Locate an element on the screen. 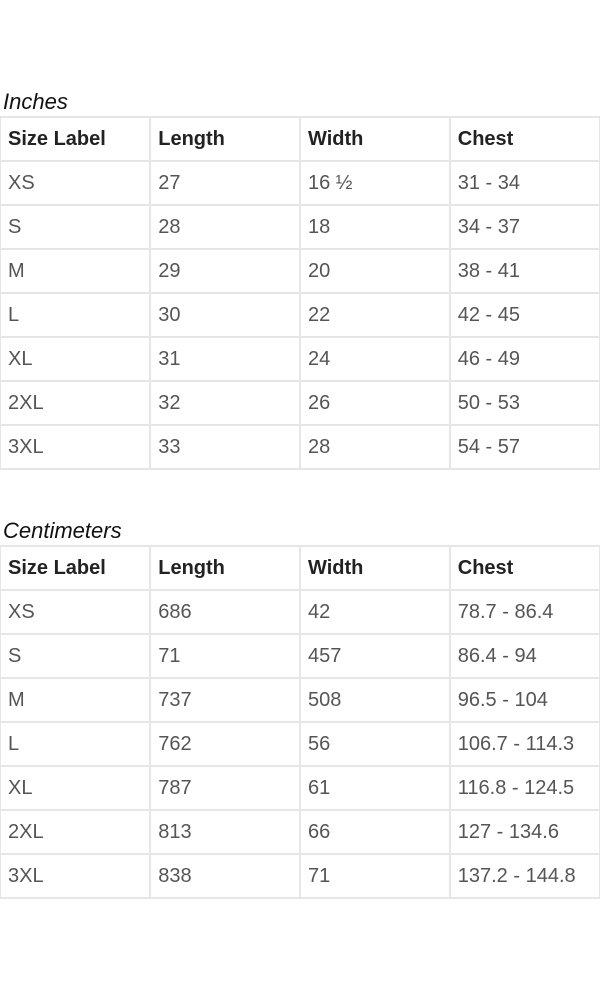  table-cell: 56 is located at coordinates (375, 744).